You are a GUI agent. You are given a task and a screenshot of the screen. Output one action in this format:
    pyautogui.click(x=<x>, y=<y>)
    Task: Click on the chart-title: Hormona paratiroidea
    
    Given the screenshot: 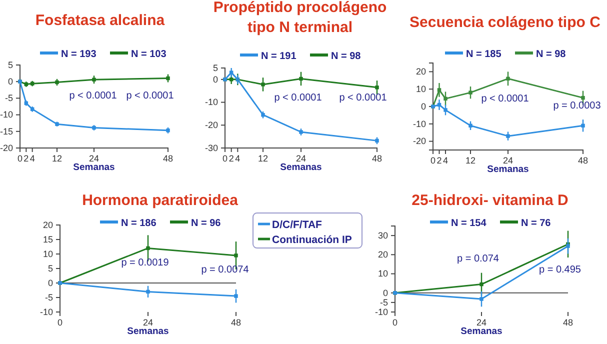 What is the action you would take?
    pyautogui.click(x=160, y=200)
    